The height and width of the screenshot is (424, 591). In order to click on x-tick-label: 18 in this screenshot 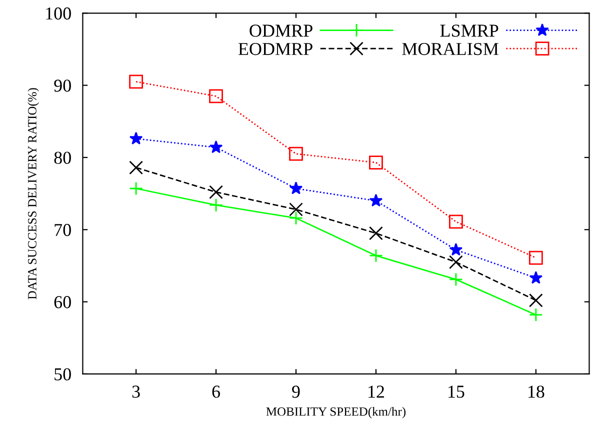, I will do `click(536, 392)`.